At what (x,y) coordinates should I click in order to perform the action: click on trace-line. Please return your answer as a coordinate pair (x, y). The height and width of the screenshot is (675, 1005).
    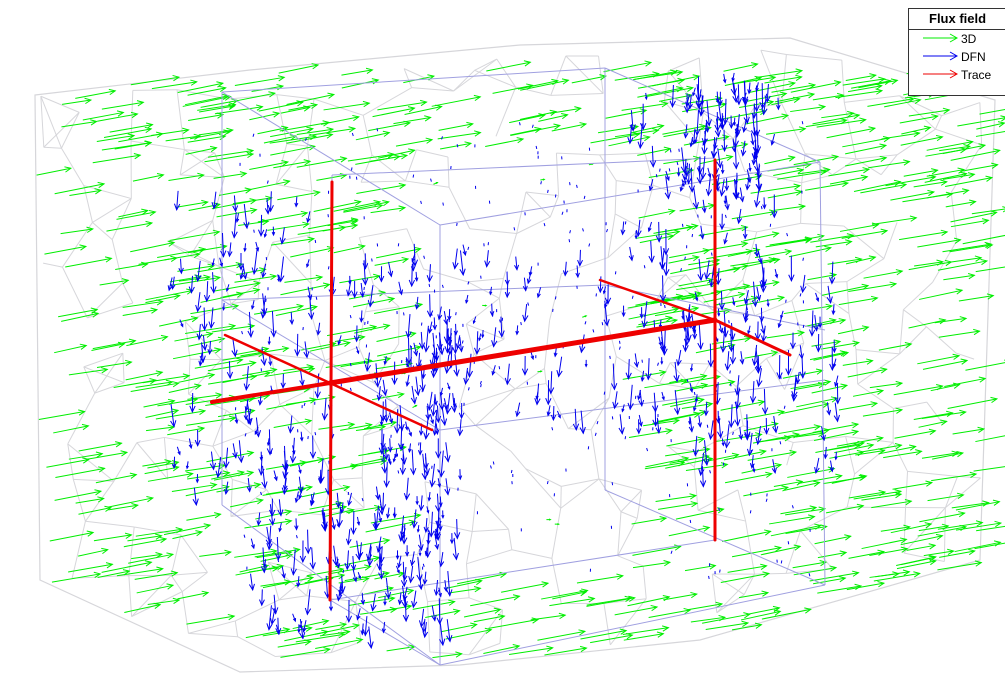
    Looking at the image, I should click on (752, 337).